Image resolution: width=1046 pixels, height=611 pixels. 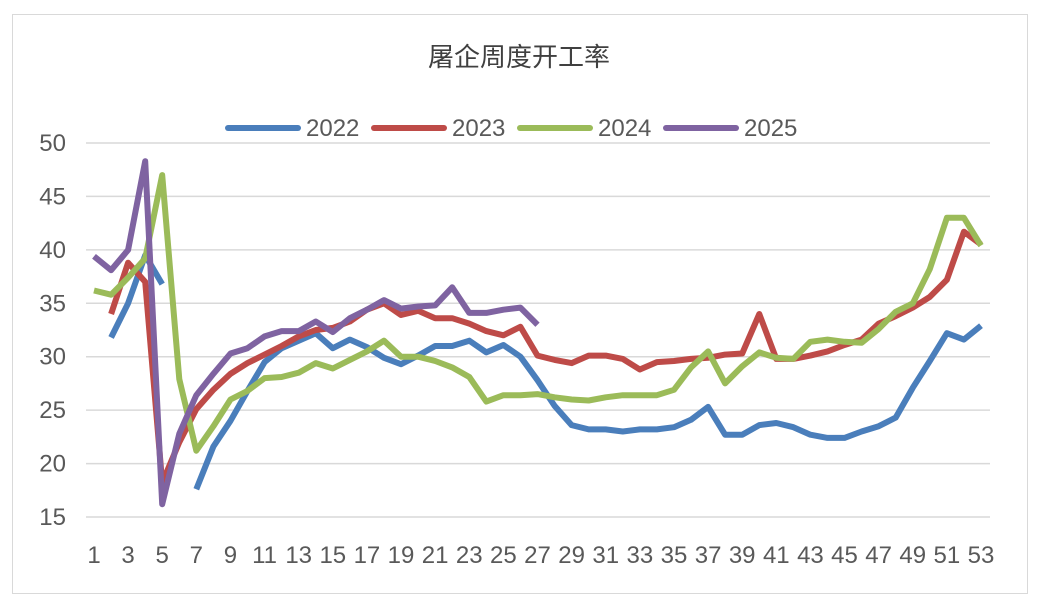 I want to click on x-tick-label: 47, so click(x=878, y=555).